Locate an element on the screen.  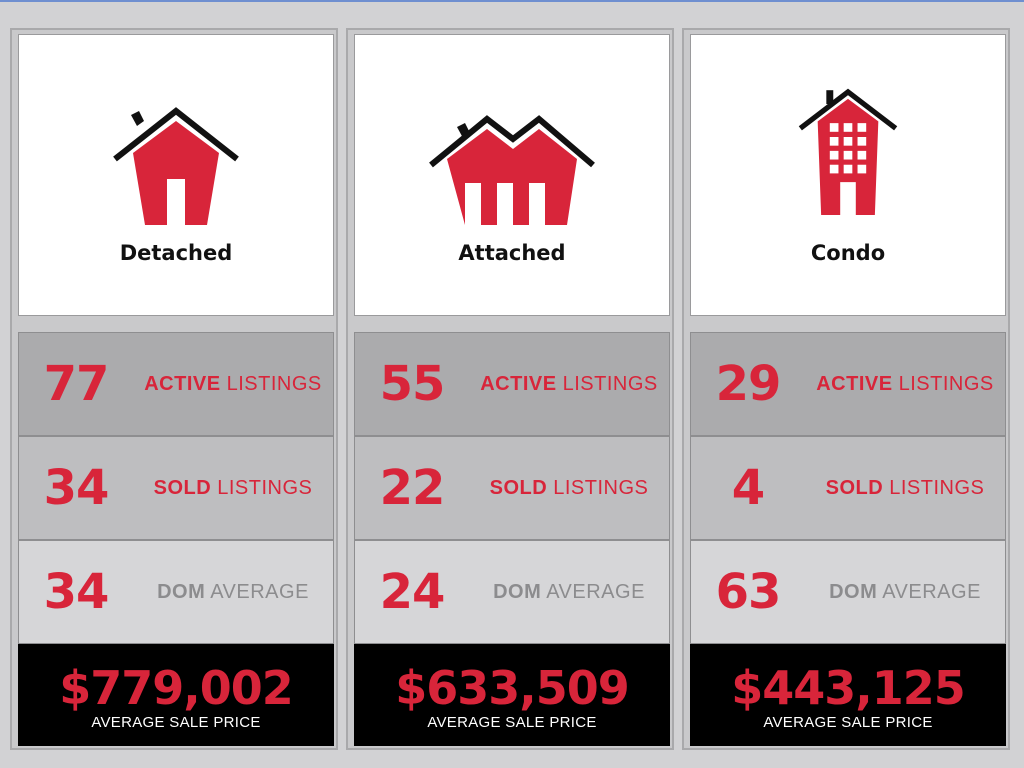
dom-value: 34 is located at coordinates (76, 592).